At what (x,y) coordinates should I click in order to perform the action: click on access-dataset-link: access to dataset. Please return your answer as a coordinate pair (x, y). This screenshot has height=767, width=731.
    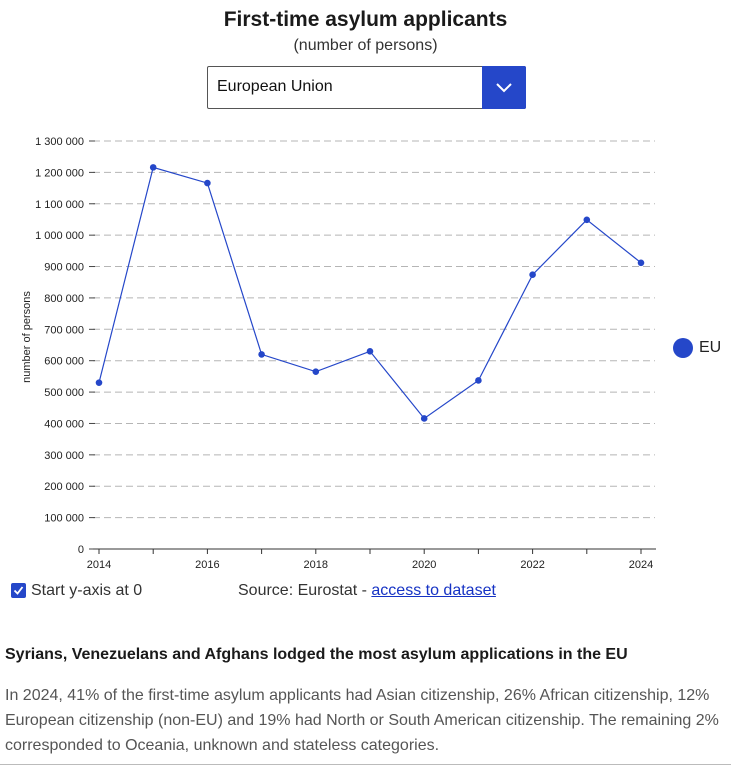
    Looking at the image, I should click on (433, 590).